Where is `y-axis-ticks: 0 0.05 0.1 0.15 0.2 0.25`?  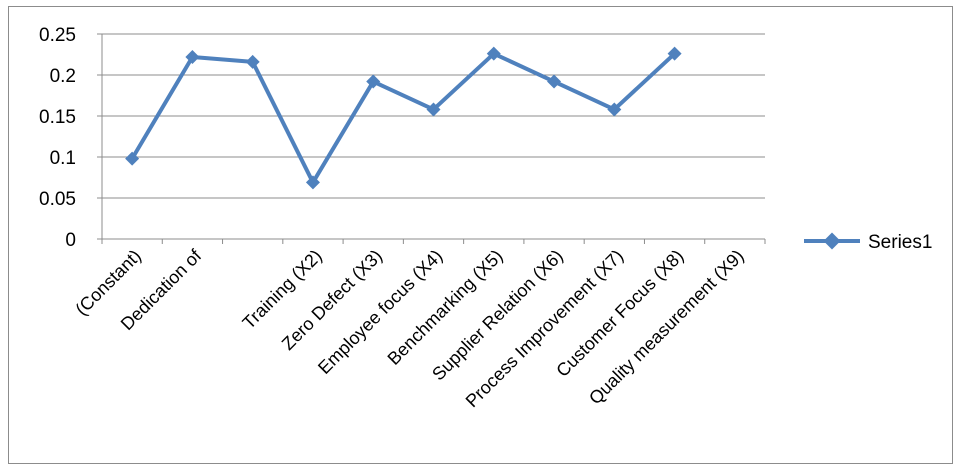
y-axis-ticks: 0 0.05 0.1 0.15 0.2 0.25 is located at coordinates (70, 138).